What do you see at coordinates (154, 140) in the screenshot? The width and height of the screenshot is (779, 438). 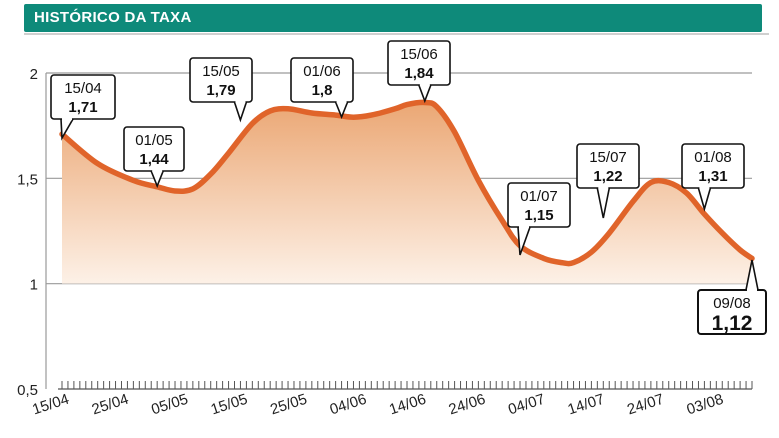 I see `callout-date: 01/05` at bounding box center [154, 140].